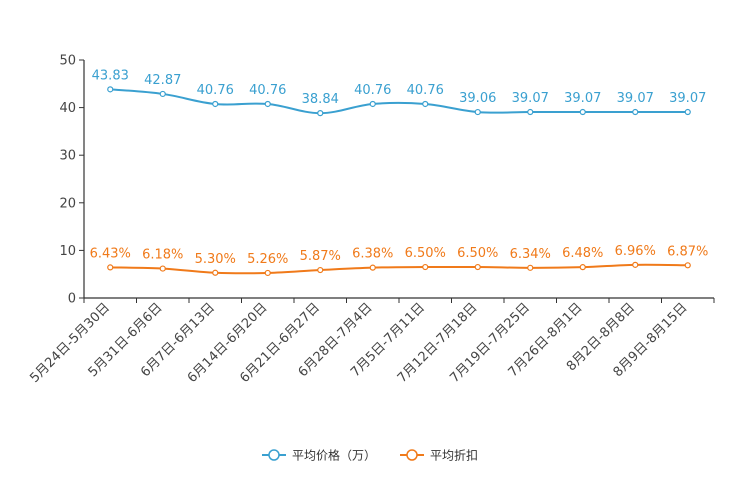  I want to click on y-tick-label: 10, so click(67, 251).